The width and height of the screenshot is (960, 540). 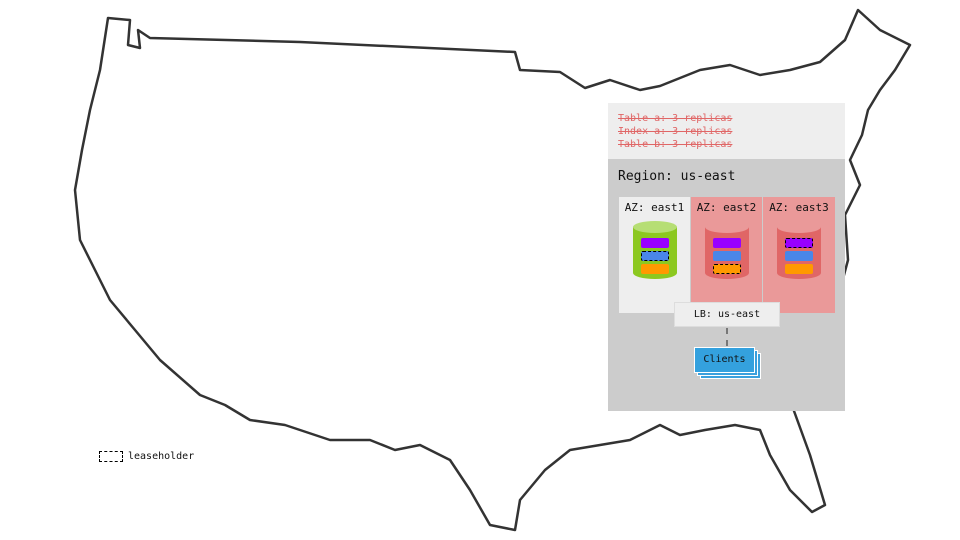 I want to click on lb-client-connector, so click(x=727, y=337).